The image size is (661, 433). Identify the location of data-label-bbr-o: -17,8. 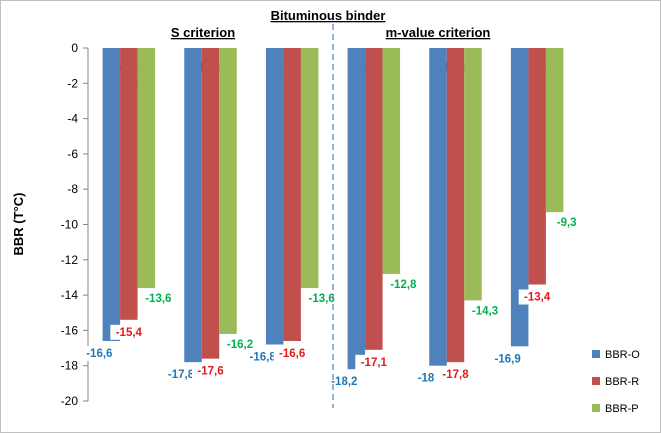
(181, 375).